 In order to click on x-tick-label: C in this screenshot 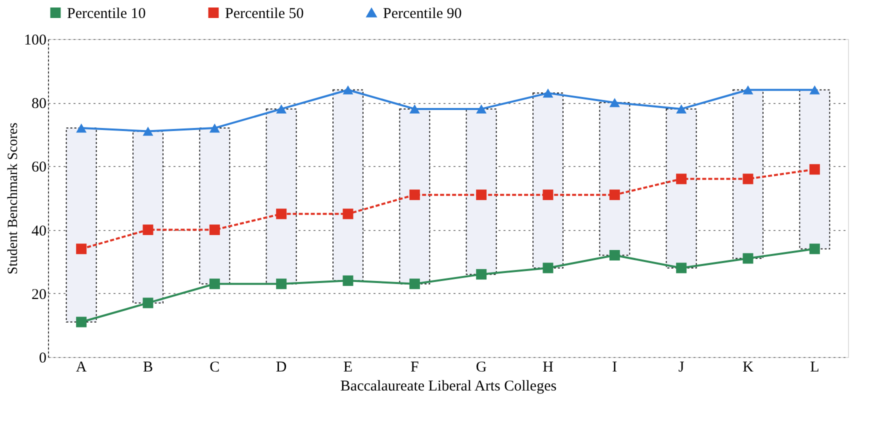, I will do `click(215, 368)`.